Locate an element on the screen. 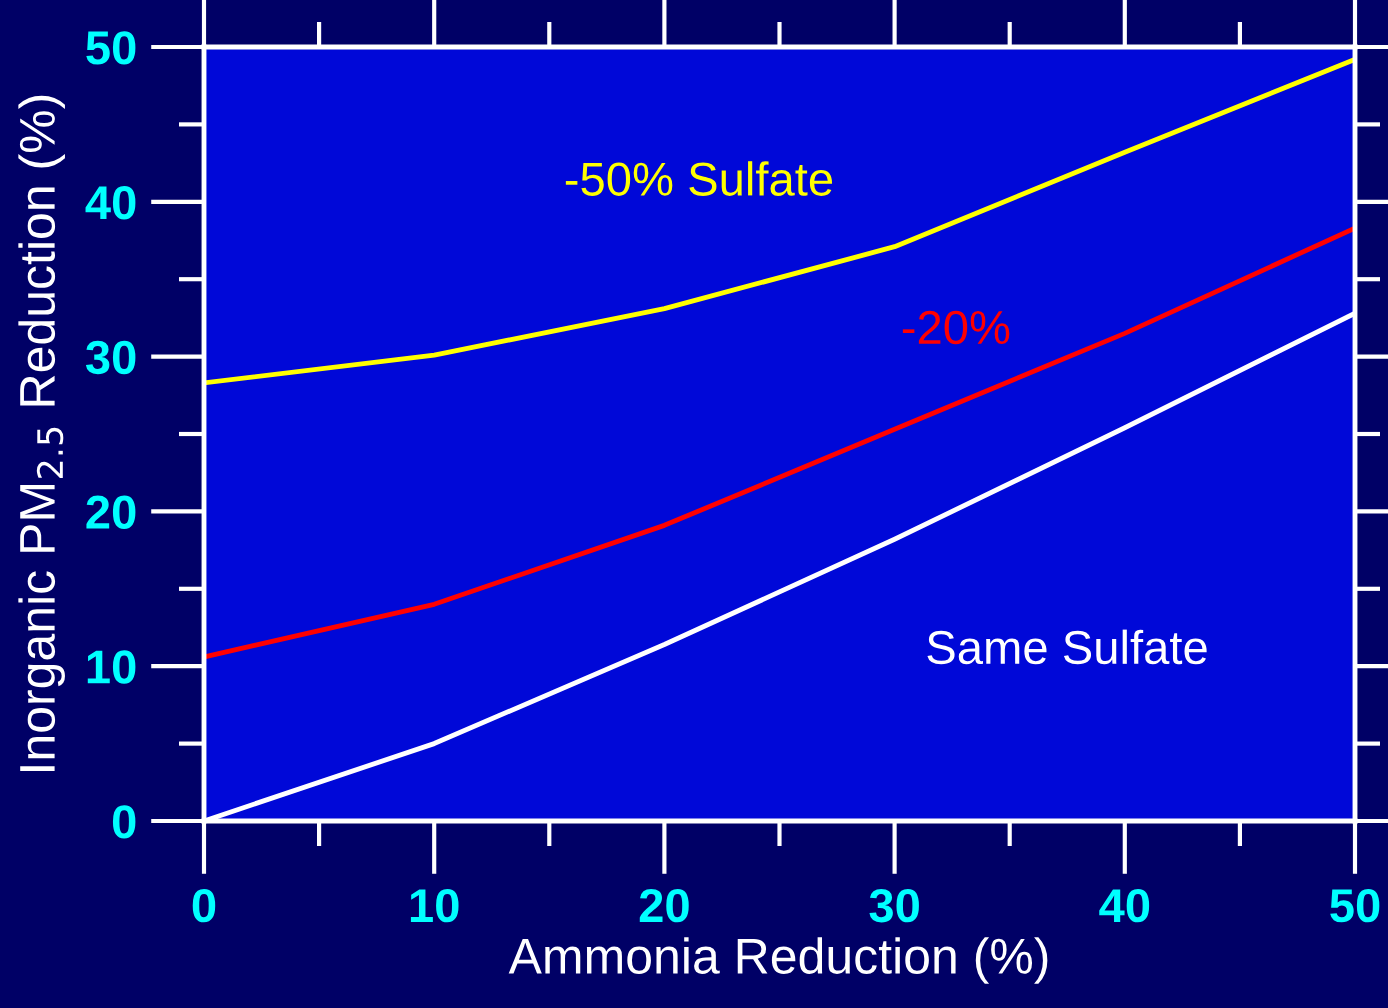  y-tick-label: 40 is located at coordinates (110, 202).